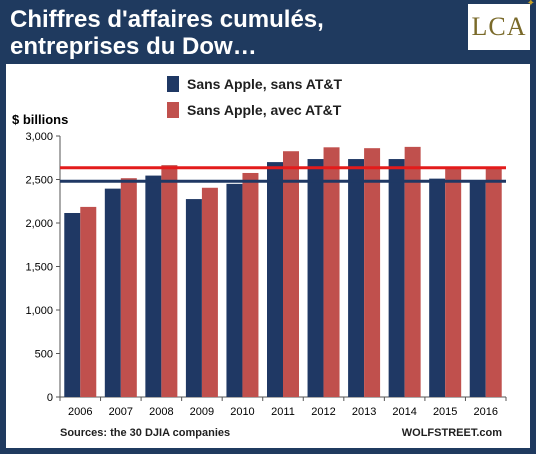 The height and width of the screenshot is (454, 536). Describe the element at coordinates (250, 284) in the screenshot. I see `bar-avec-att-2010` at that location.